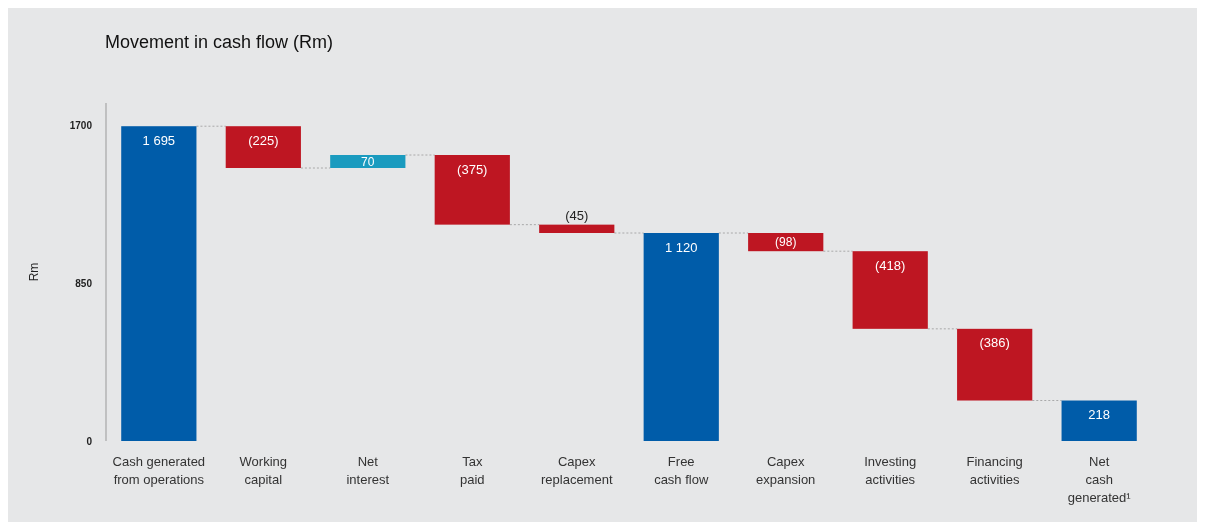  Describe the element at coordinates (576, 470) in the screenshot. I see `x-tick-label: Capex replacement` at that location.